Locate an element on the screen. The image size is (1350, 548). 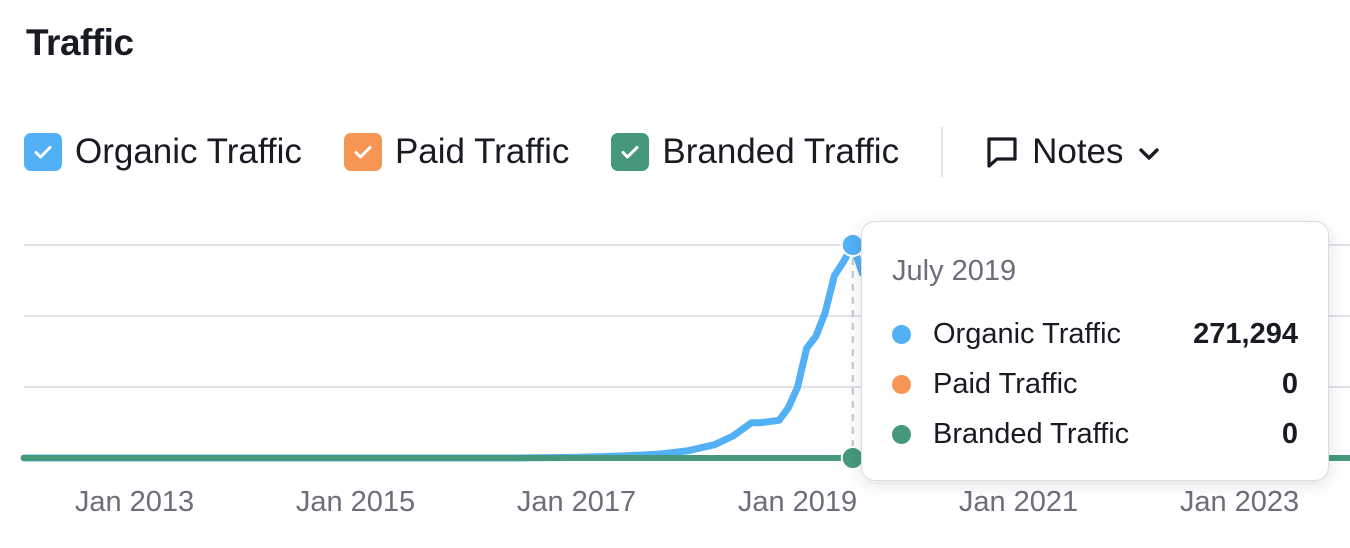
organic-traffic-checkbox is located at coordinates (43, 152).